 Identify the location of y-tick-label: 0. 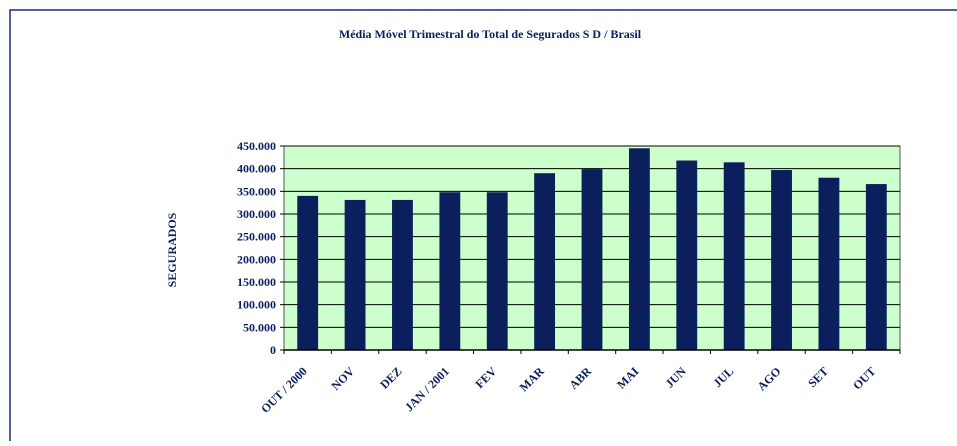
(273, 350).